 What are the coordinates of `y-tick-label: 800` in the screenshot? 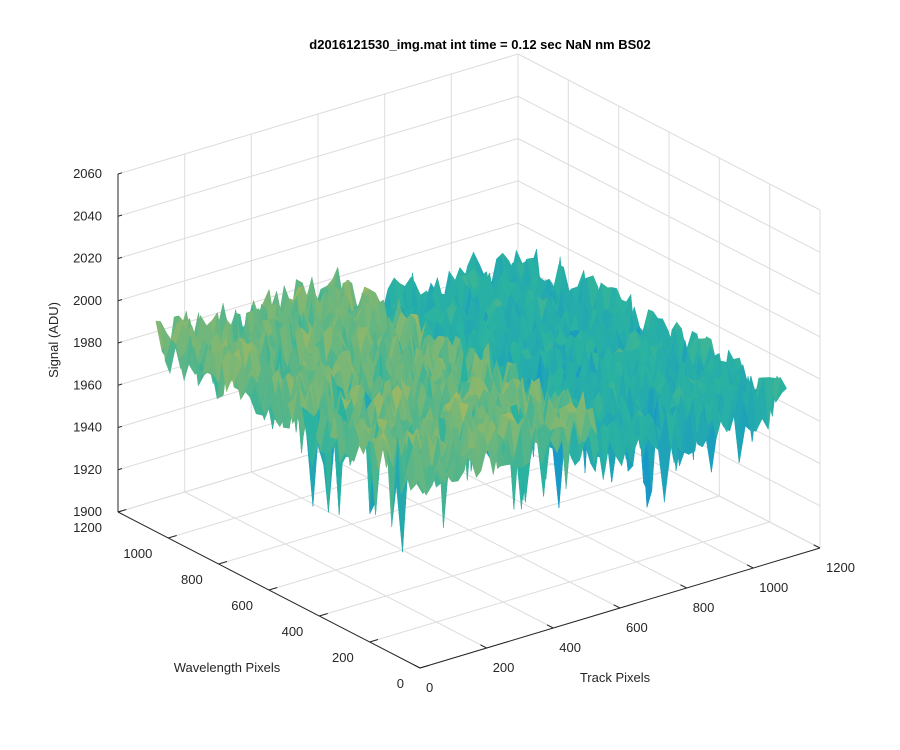 It's located at (192, 579).